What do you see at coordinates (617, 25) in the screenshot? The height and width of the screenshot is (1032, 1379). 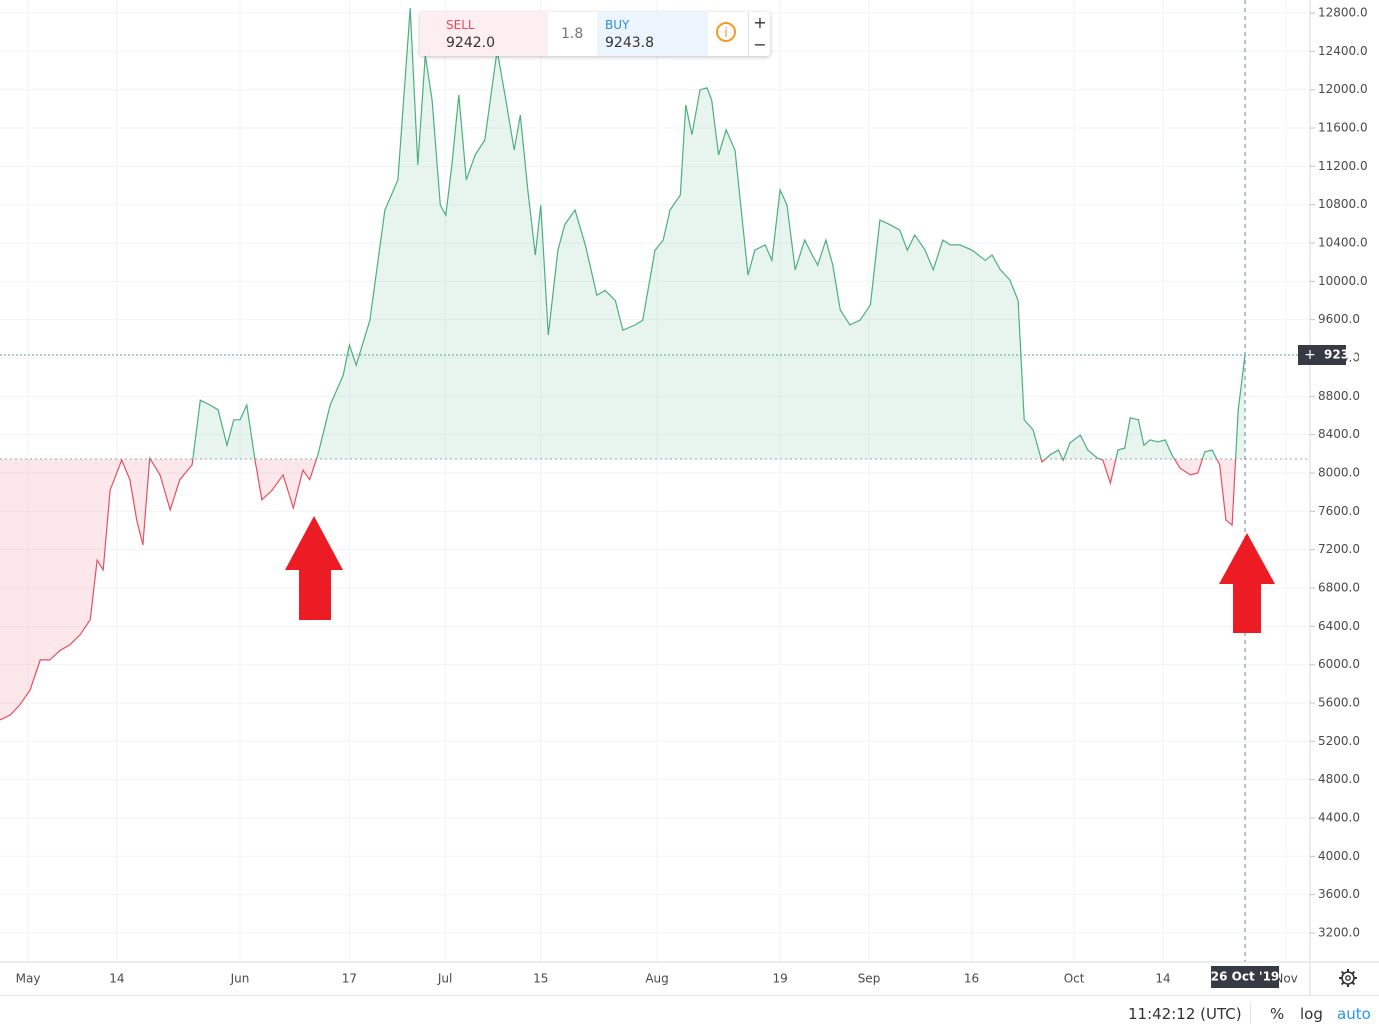 I see `buy-label: BUY` at bounding box center [617, 25].